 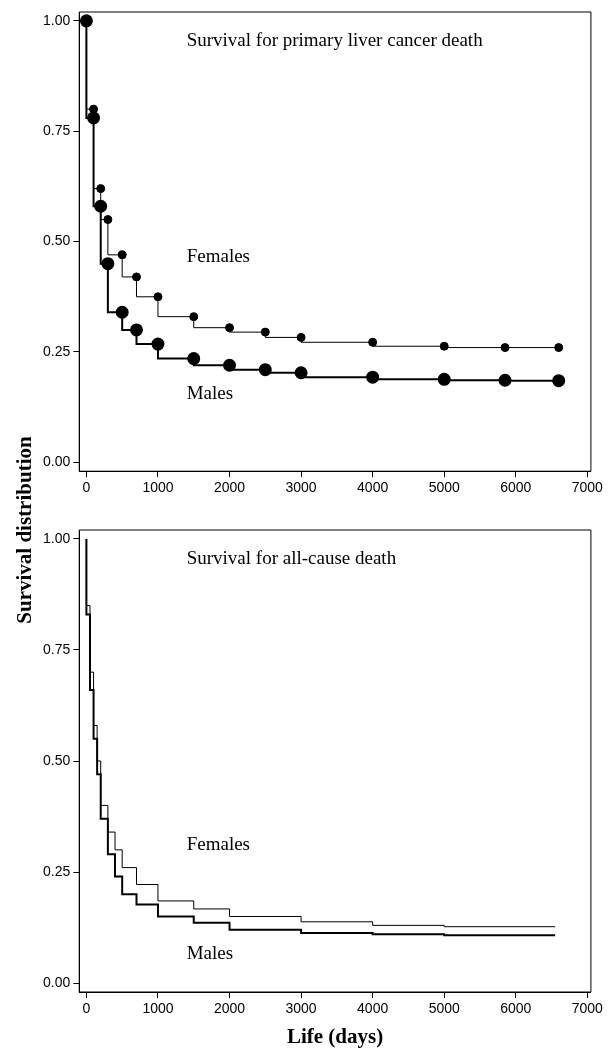 What do you see at coordinates (218, 256) in the screenshot?
I see `series-label: Females` at bounding box center [218, 256].